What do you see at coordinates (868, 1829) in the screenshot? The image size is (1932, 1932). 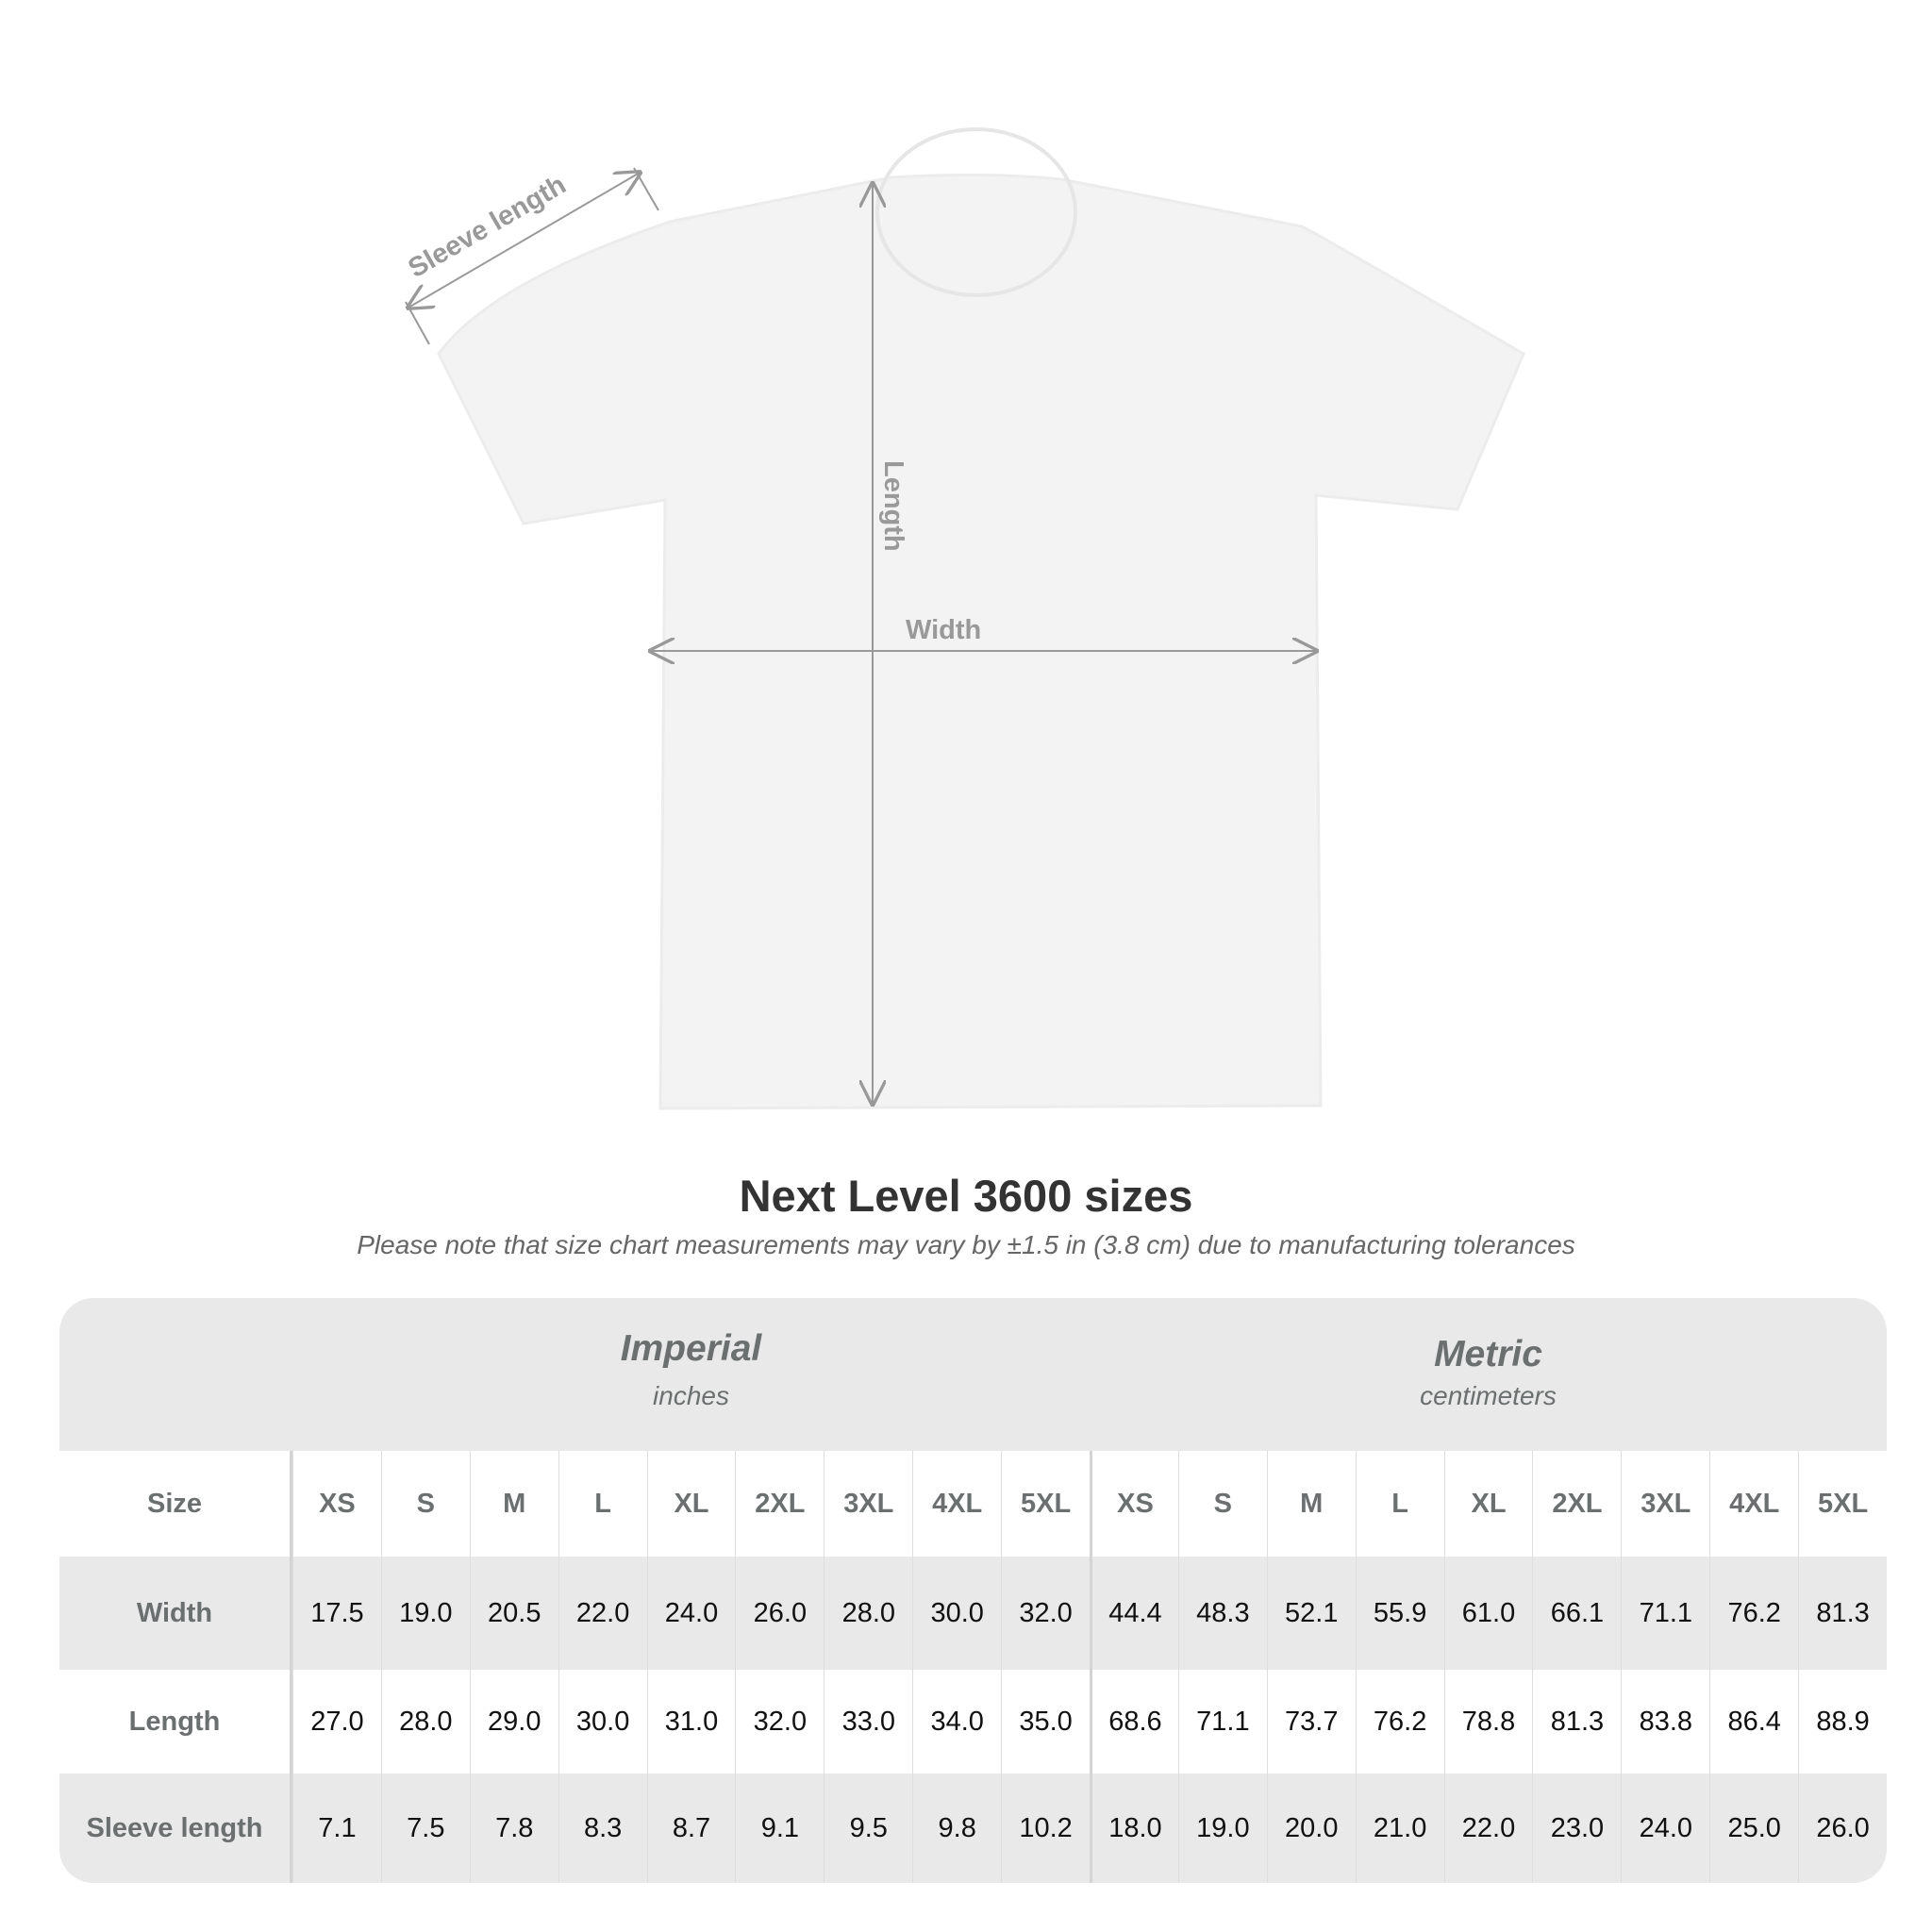 I see `imperial-value-cell: 9.5` at bounding box center [868, 1829].